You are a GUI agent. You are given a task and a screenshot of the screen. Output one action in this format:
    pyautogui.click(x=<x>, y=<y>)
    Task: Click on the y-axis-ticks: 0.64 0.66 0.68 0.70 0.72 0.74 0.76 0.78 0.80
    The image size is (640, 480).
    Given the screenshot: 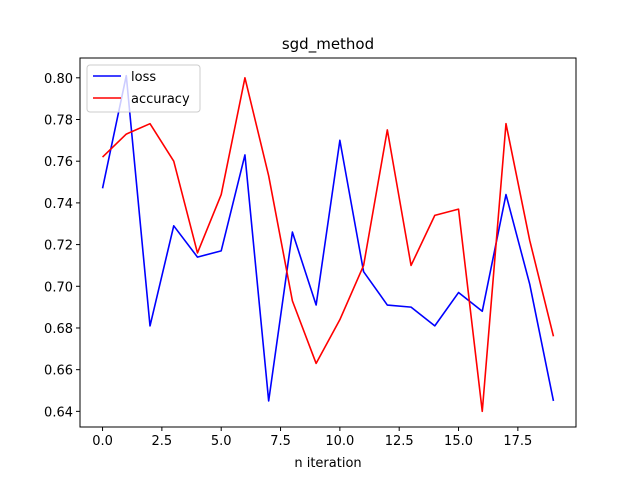 What is the action you would take?
    pyautogui.click(x=62, y=246)
    